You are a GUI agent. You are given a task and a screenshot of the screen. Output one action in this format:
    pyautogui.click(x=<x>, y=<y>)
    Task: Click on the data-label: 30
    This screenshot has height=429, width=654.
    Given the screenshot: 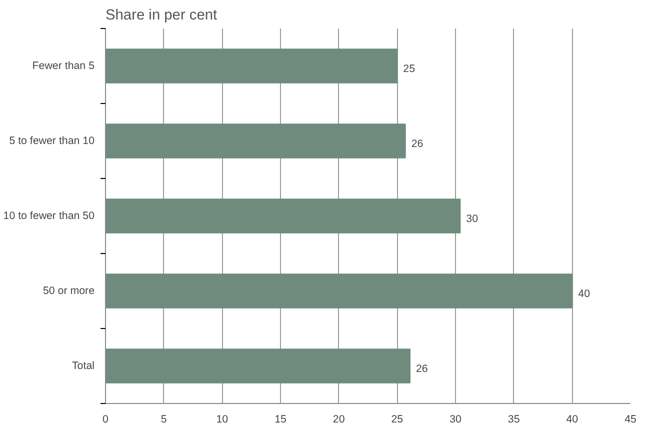 What is the action you would take?
    pyautogui.click(x=472, y=219)
    